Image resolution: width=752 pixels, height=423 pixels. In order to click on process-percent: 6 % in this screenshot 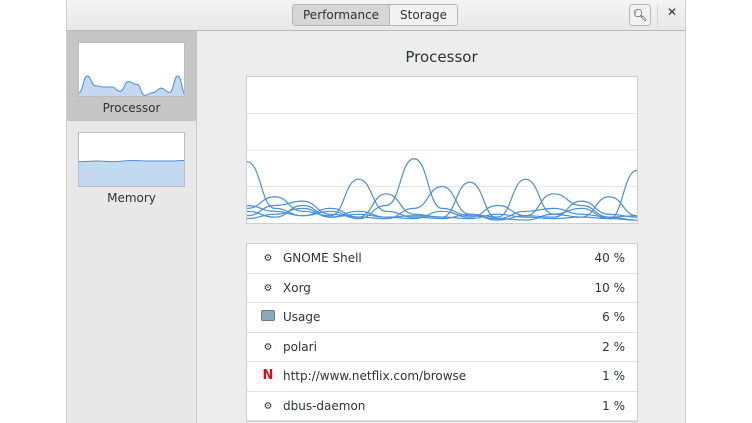, I will do `click(613, 317)`.